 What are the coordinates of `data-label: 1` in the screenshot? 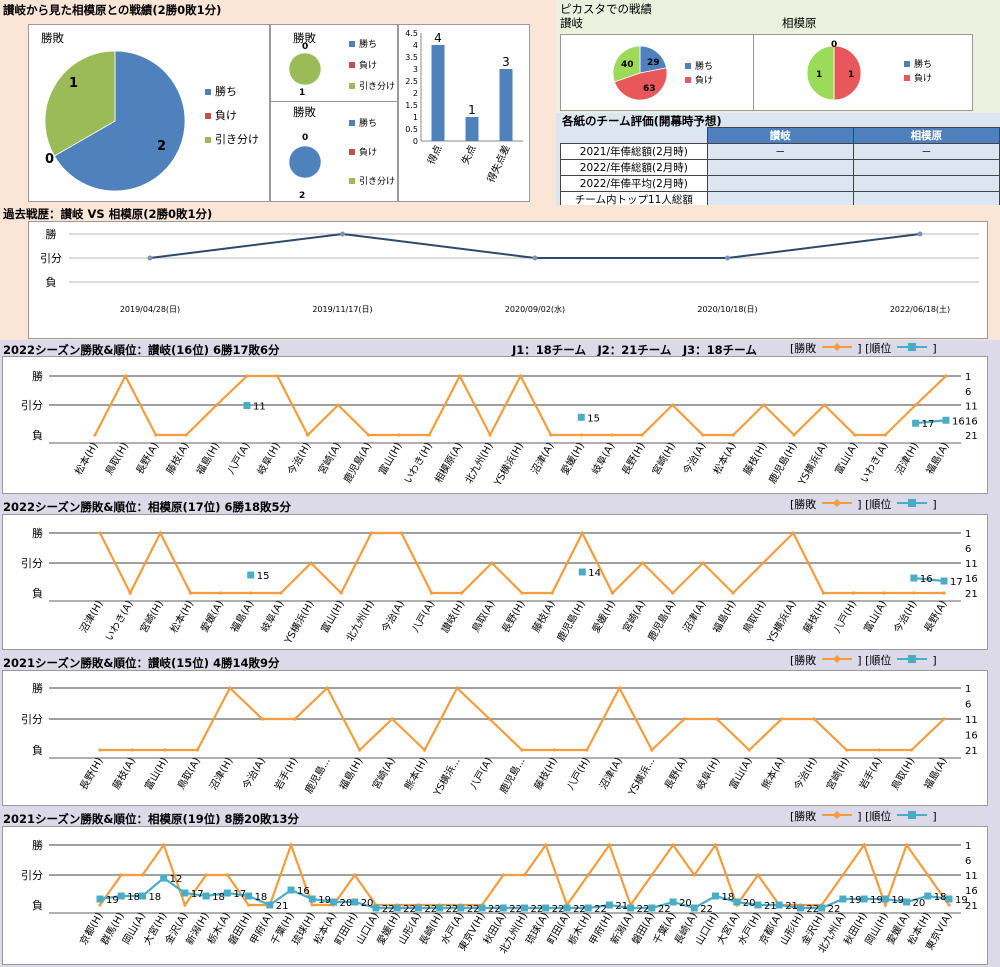 It's located at (819, 75).